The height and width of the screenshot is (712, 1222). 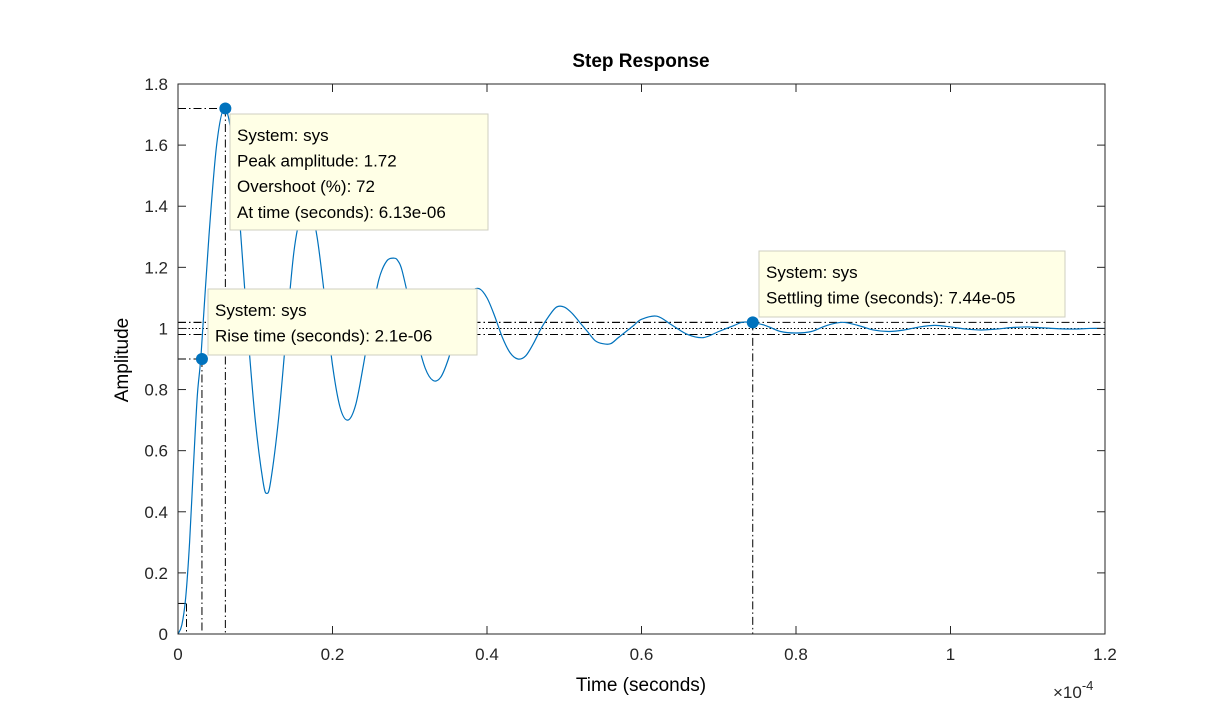 I want to click on y-tick-label: 1.2, so click(x=156, y=267).